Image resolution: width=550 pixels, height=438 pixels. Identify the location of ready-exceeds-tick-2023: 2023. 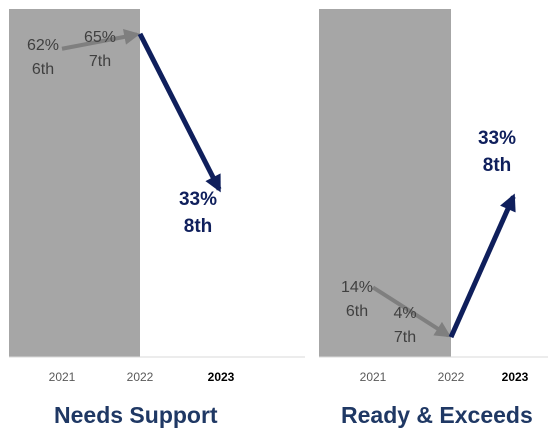
(515, 377).